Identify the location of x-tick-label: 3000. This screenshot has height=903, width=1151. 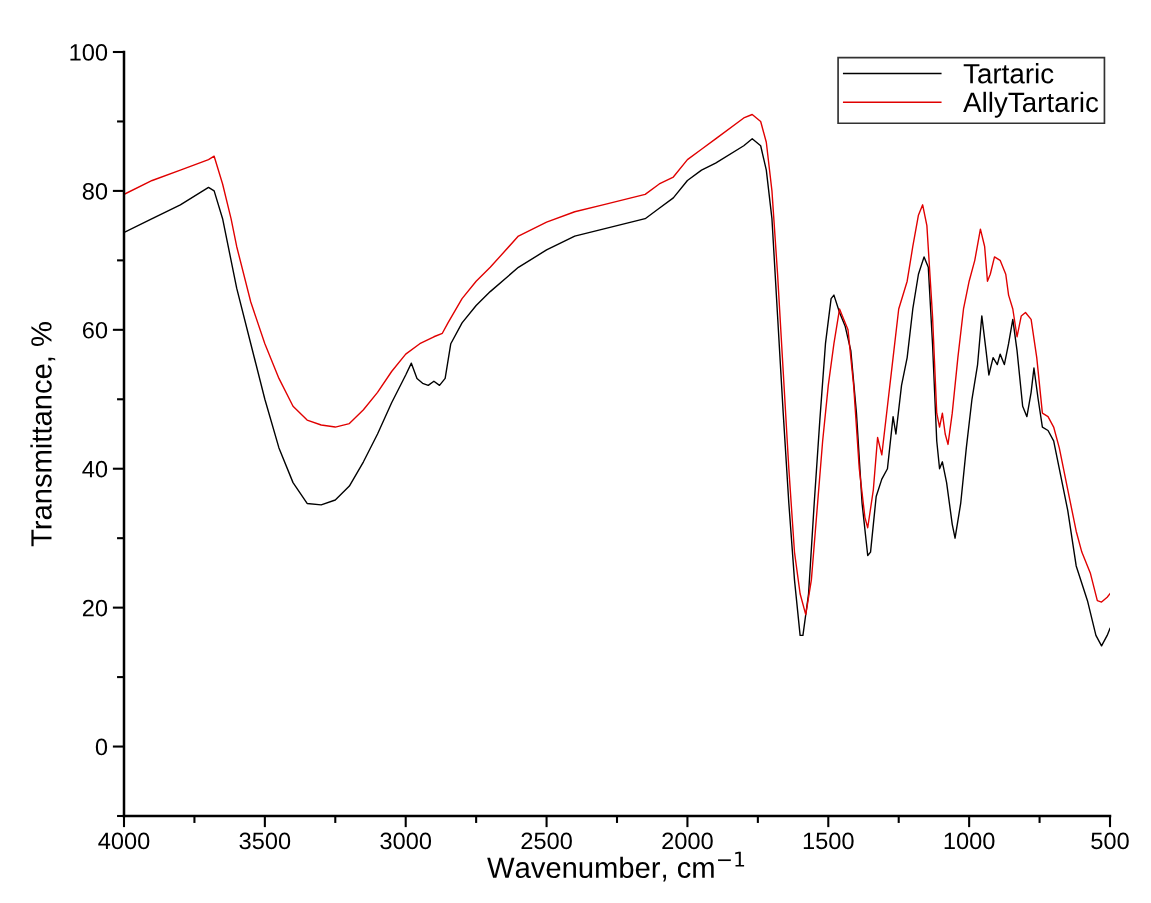
(406, 841).